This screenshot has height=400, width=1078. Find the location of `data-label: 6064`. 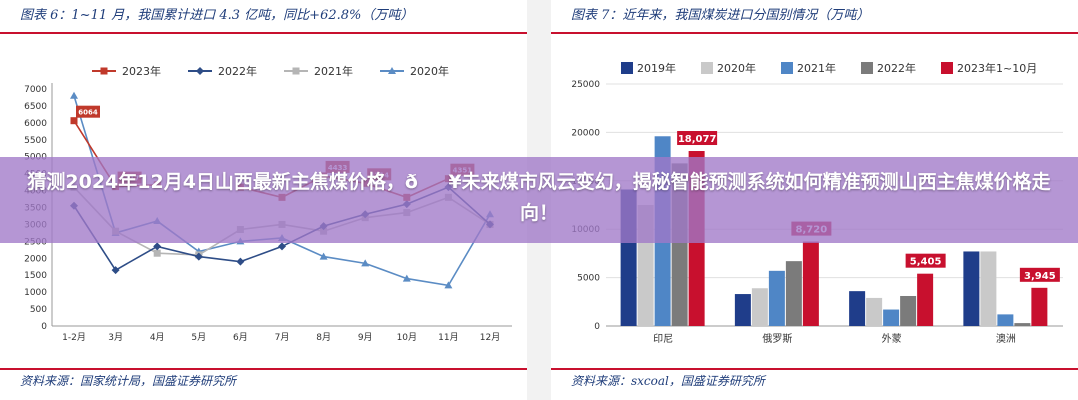

data-label: 6064 is located at coordinates (88, 113).